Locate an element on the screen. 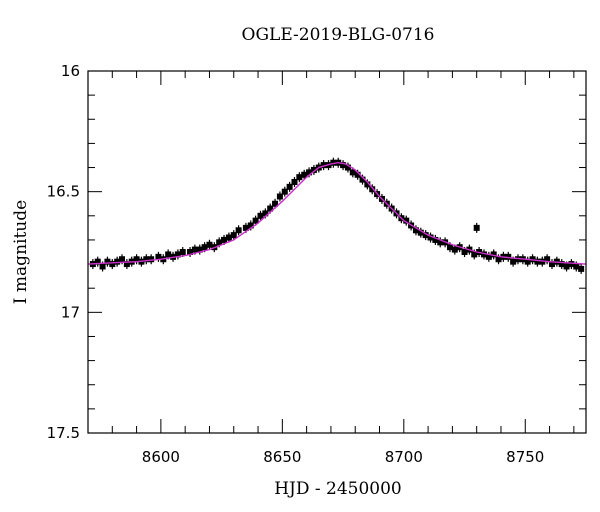 The height and width of the screenshot is (512, 600). x-tick-label: 8650 is located at coordinates (282, 457).